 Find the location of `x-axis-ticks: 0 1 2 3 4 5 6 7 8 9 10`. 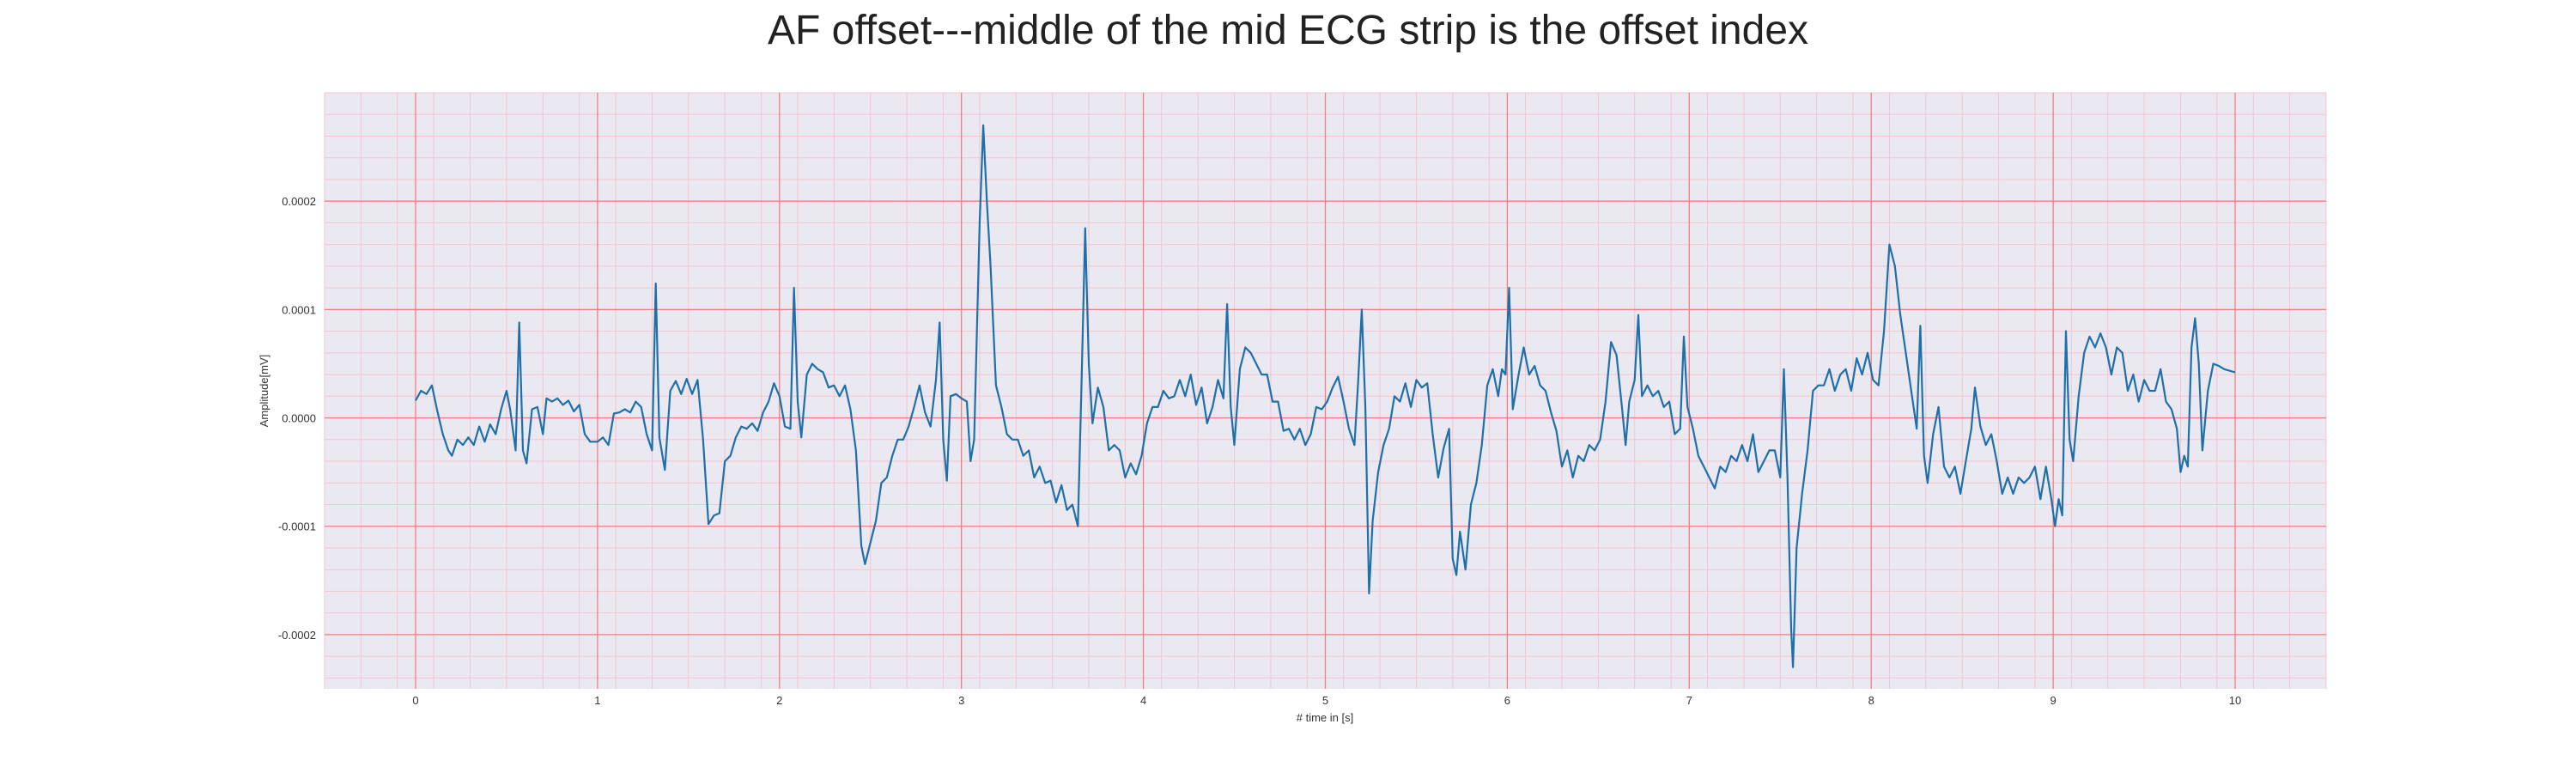

x-axis-ticks: 0 1 2 3 4 5 6 7 8 9 10 is located at coordinates (1327, 700).